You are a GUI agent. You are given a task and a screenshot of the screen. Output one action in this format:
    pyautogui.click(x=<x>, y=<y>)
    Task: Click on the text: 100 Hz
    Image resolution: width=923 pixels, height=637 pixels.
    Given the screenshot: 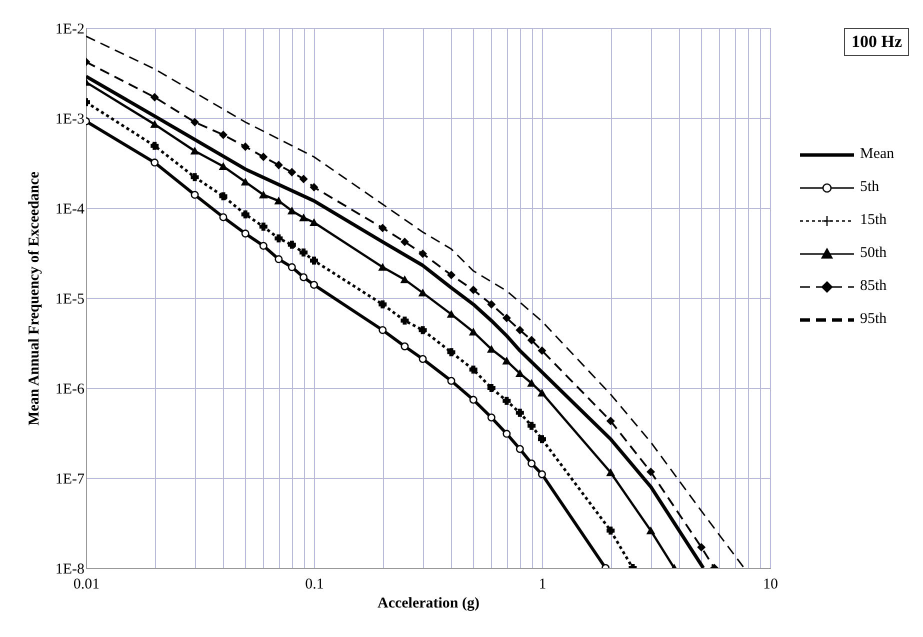 What is the action you would take?
    pyautogui.click(x=876, y=42)
    